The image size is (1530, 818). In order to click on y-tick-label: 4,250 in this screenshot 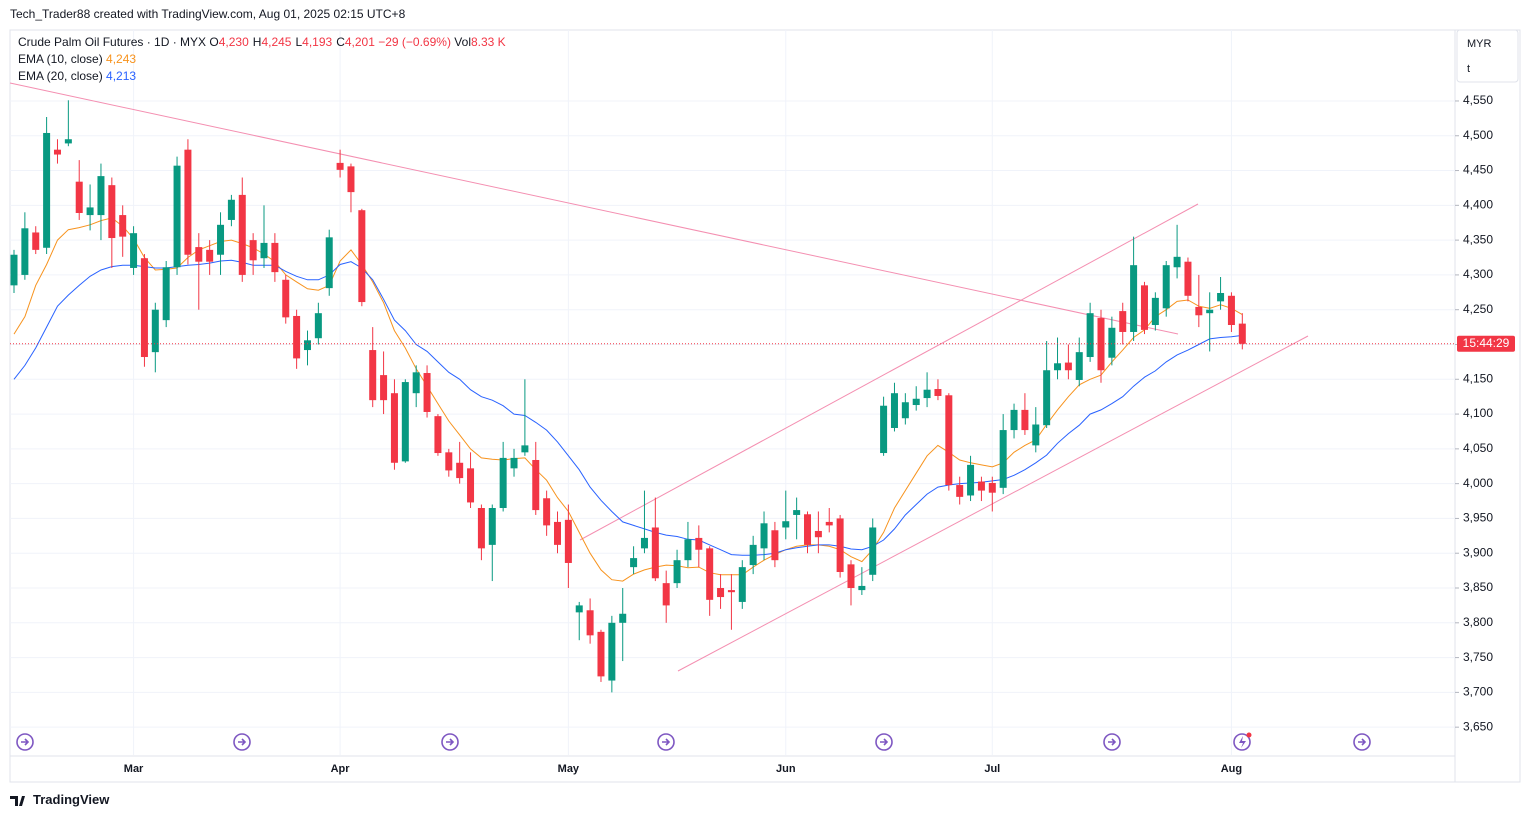, I will do `click(1478, 309)`.